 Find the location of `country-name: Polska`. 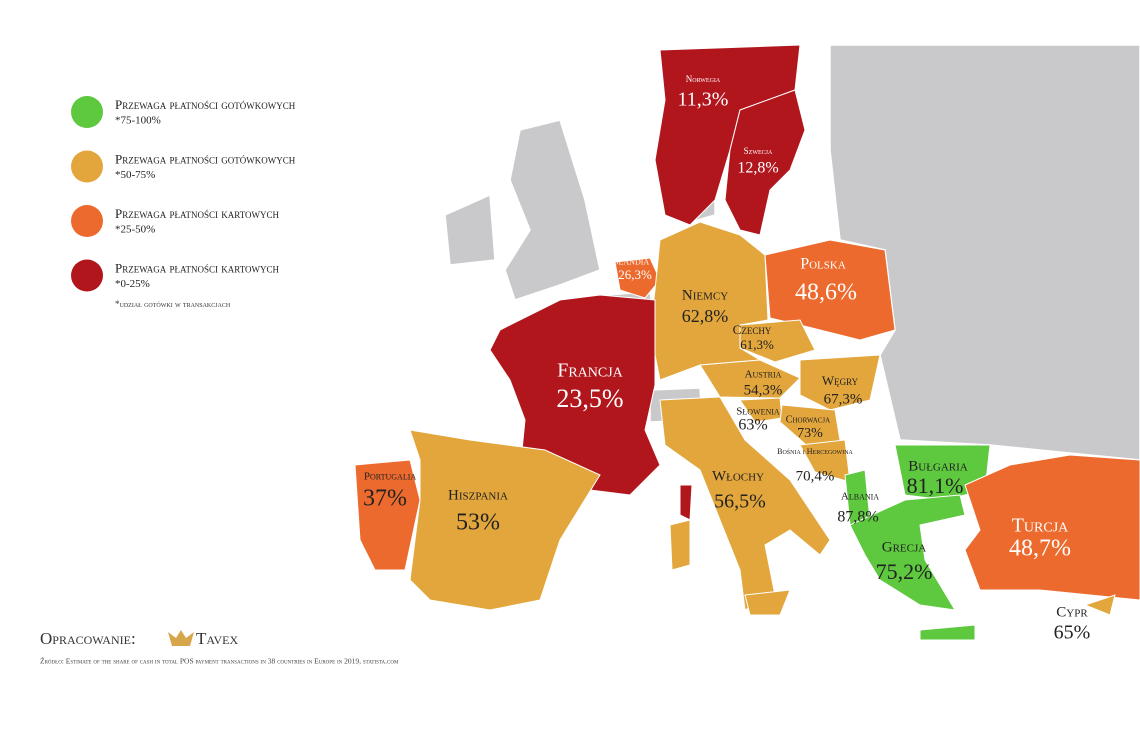

country-name: Polska is located at coordinates (823, 264).